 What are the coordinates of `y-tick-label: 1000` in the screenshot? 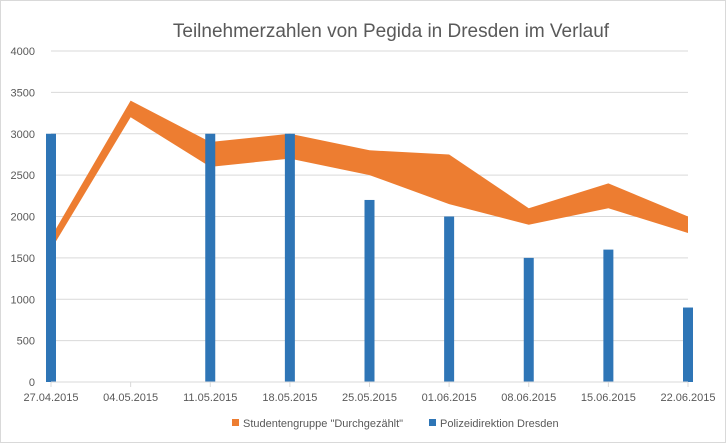 It's located at (23, 300).